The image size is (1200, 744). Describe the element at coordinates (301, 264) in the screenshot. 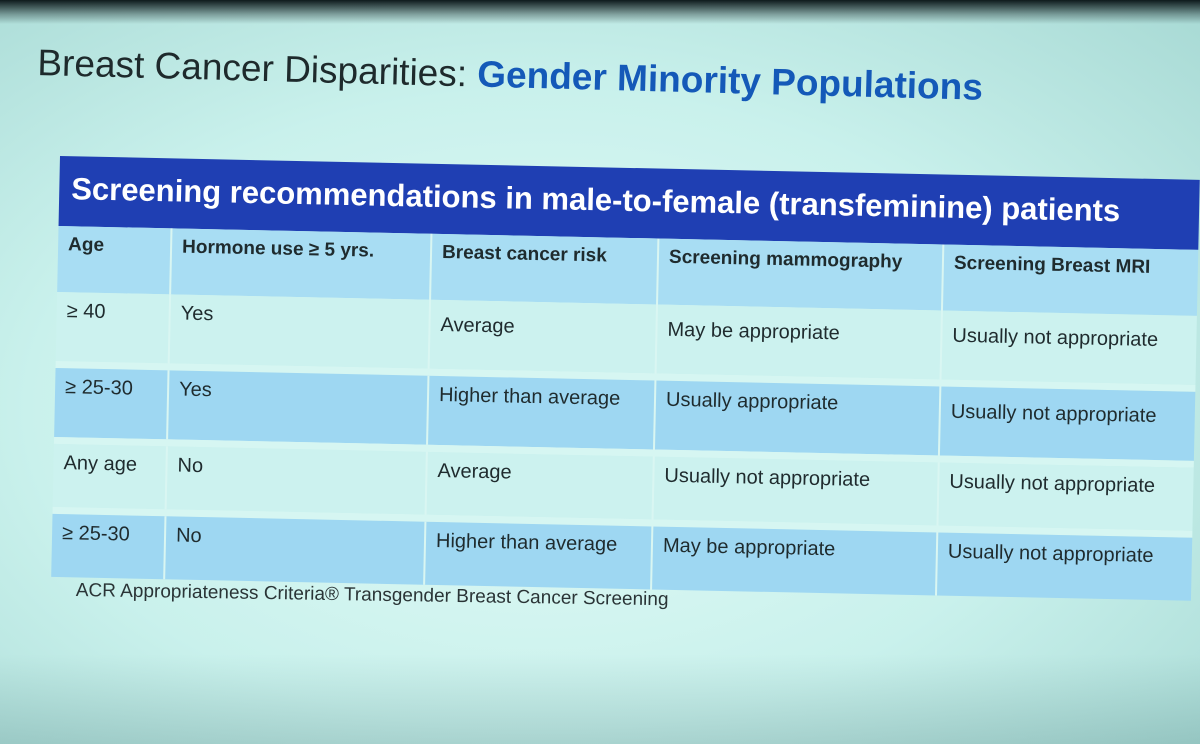

I see `header-hormone-use: Hormone use ≥ 5 yrs.` at that location.